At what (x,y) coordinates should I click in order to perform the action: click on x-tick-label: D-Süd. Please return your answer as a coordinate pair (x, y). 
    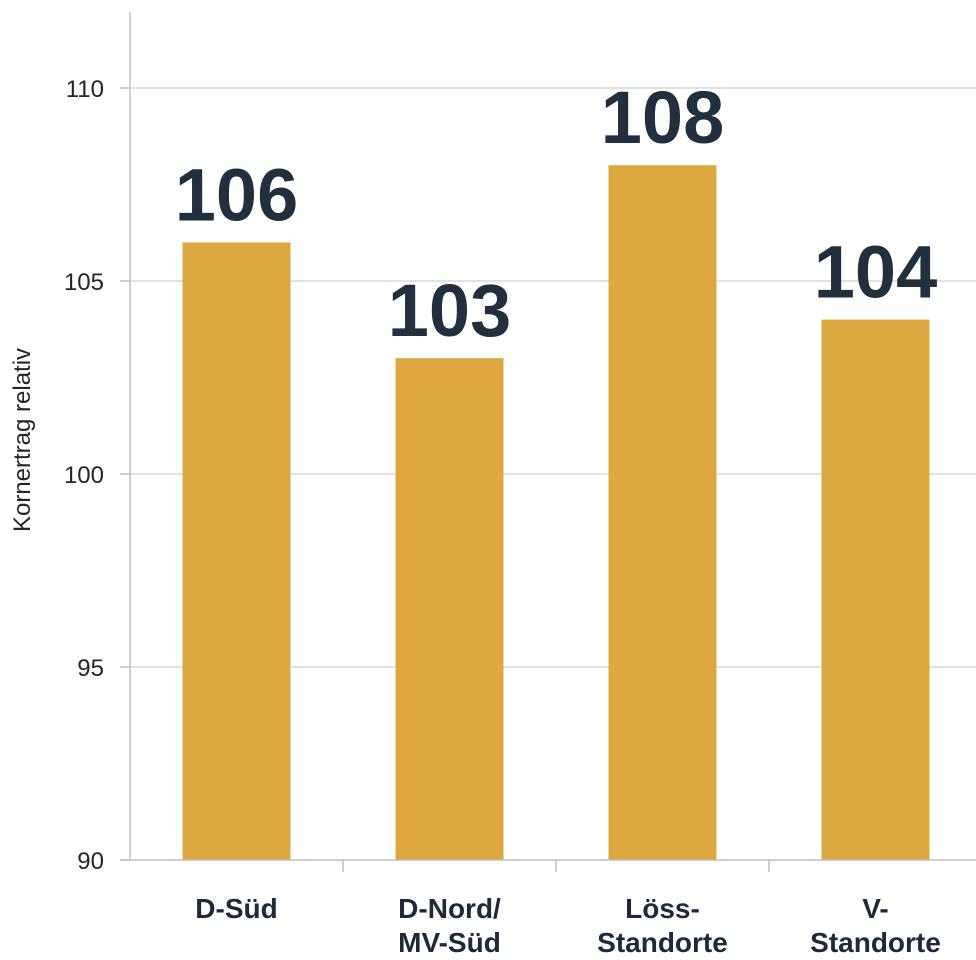
    Looking at the image, I should click on (236, 908).